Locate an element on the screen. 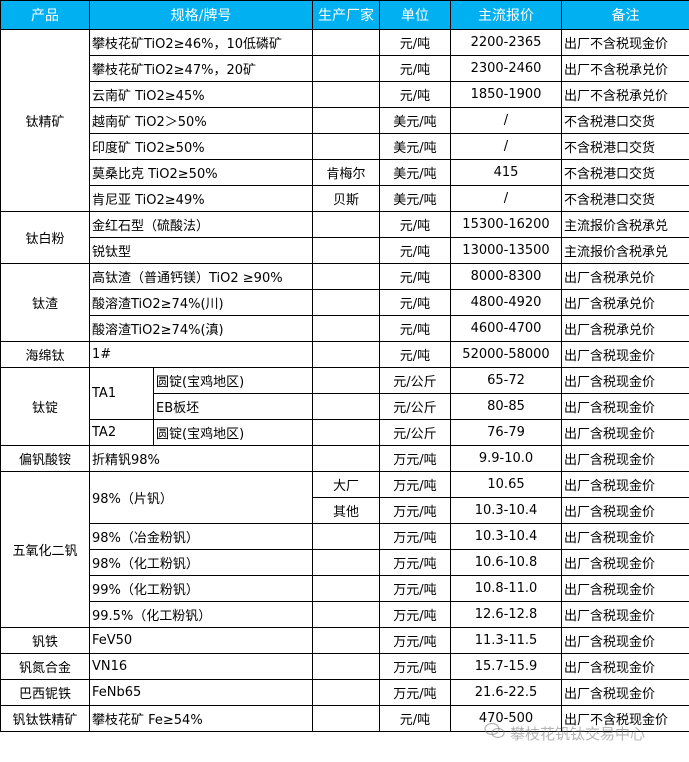  table-row: 偏钒酸铵 折精钒98% 万元/吨 9.9-10.0 出厂含税现金价 is located at coordinates (344, 458).